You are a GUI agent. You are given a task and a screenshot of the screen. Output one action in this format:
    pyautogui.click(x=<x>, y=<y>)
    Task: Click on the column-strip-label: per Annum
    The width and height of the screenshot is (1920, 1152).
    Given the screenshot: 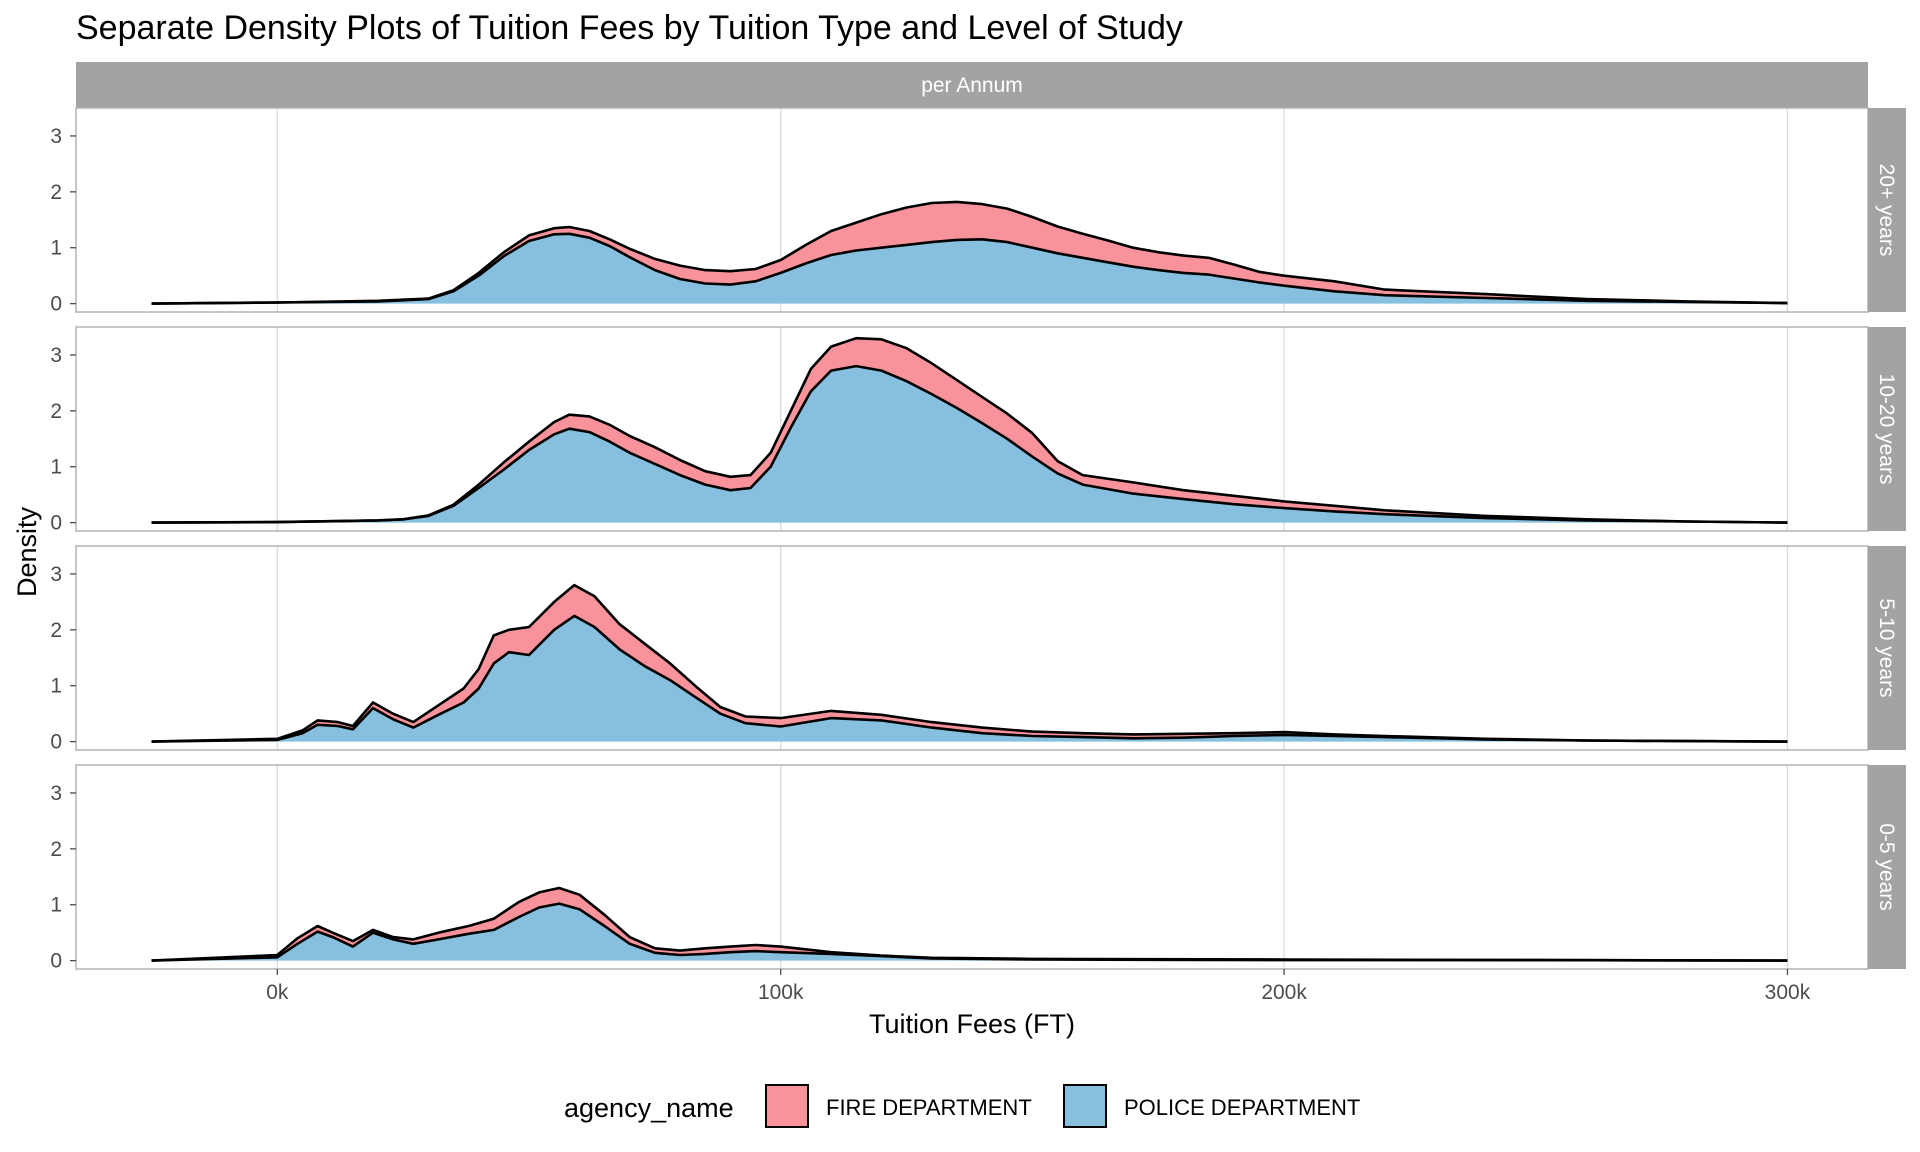 What is the action you would take?
    pyautogui.click(x=972, y=85)
    